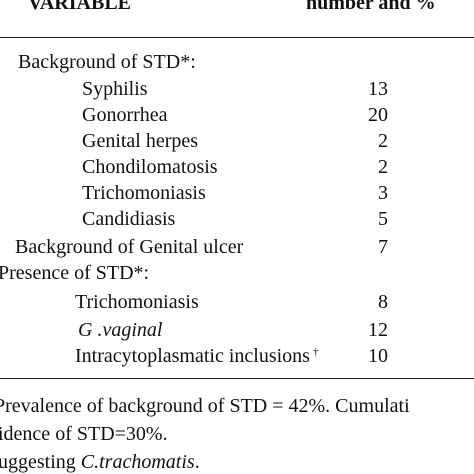  I want to click on section-label: Background of STD*:, so click(107, 62).